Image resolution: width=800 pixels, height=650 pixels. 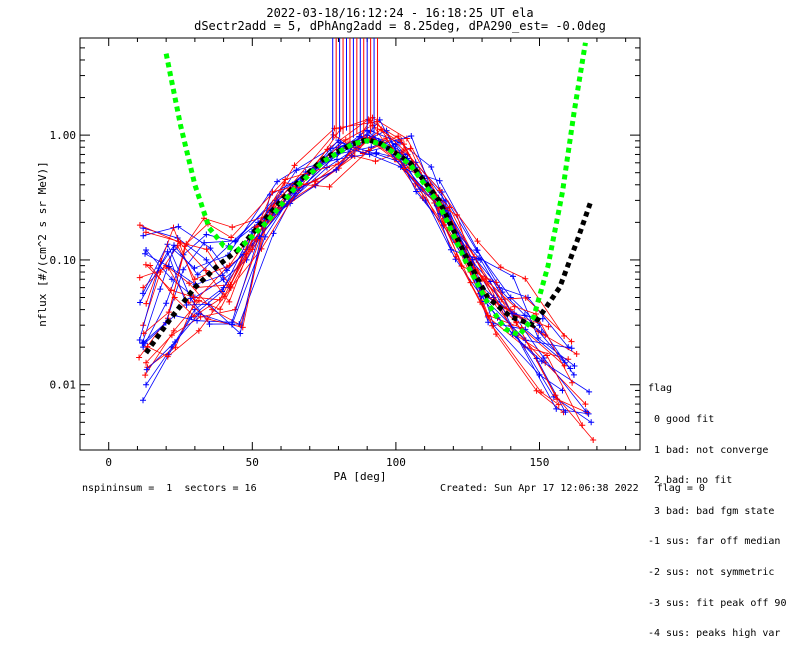 I want to click on y-tick-label: 0.01, so click(x=63, y=385).